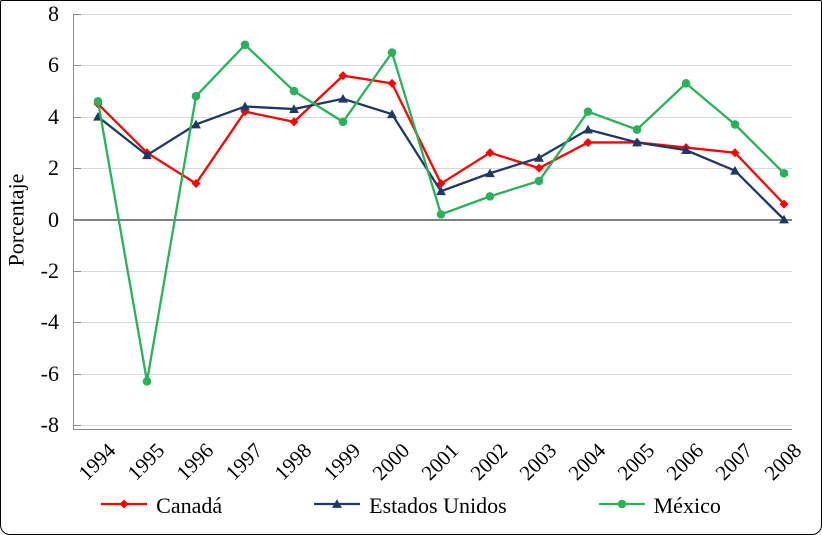 The image size is (822, 535). What do you see at coordinates (337, 506) in the screenshot?
I see `estados-unidos-line-marker-icon` at bounding box center [337, 506].